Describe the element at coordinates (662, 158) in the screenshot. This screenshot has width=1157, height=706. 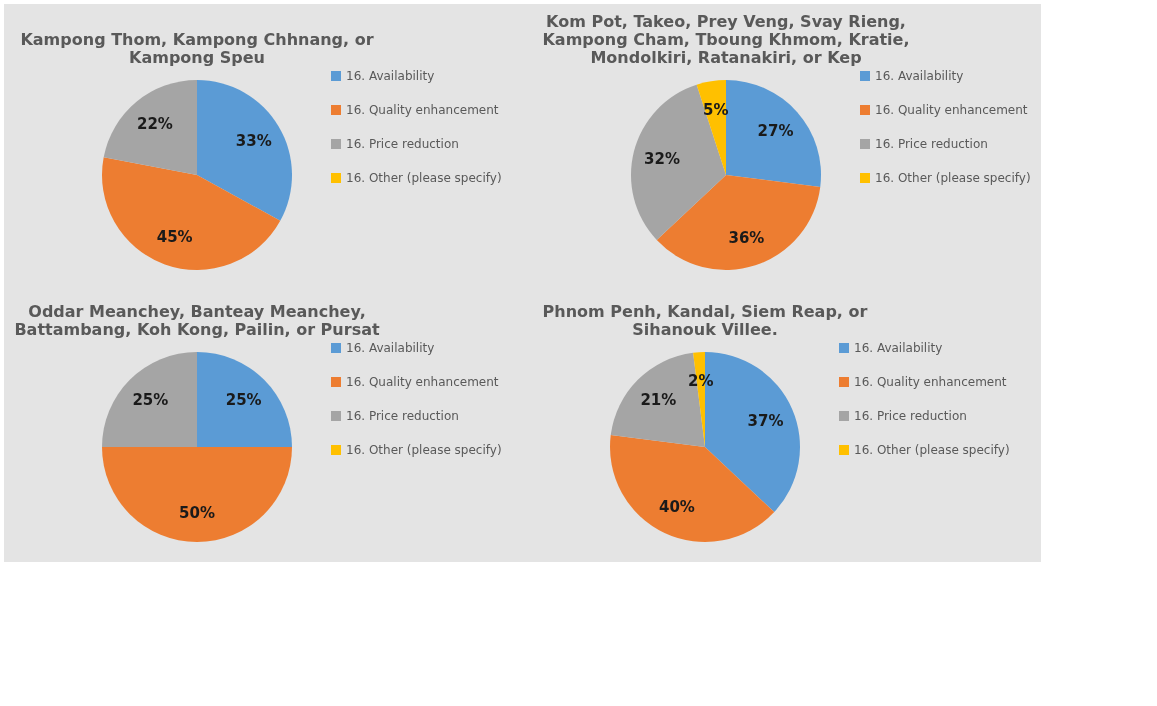
I see `data-label: 32%` at that location.